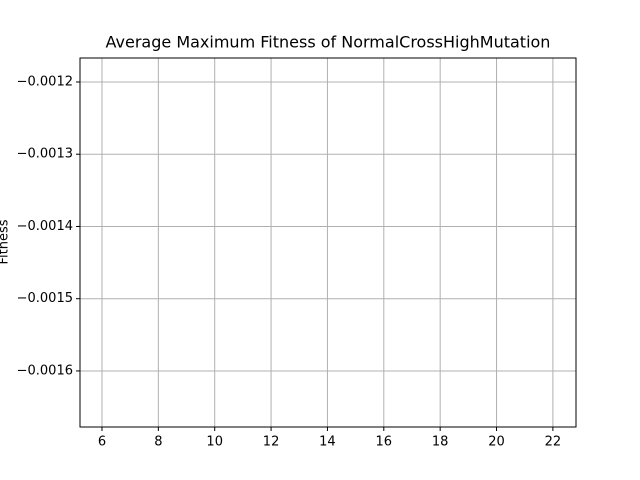 This screenshot has height=480, width=640. I want to click on x-tick-label: 22, so click(553, 442).